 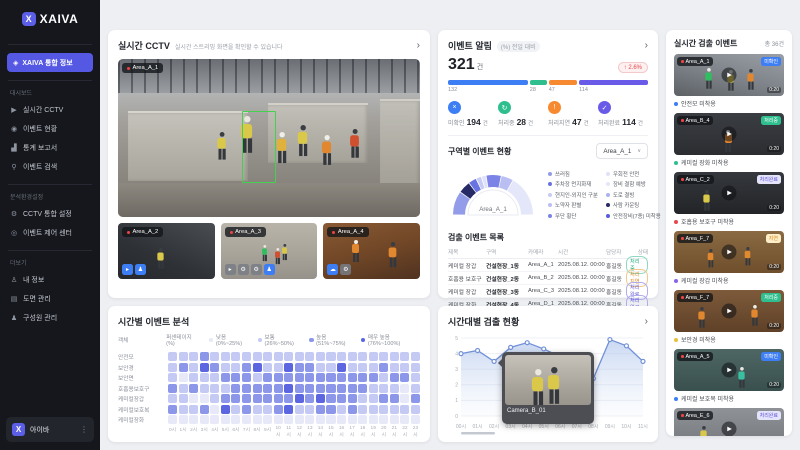 What do you see at coordinates (50, 232) in the screenshot?
I see `sidebar-item: ◎ 이벤트 제어 센터` at bounding box center [50, 232].